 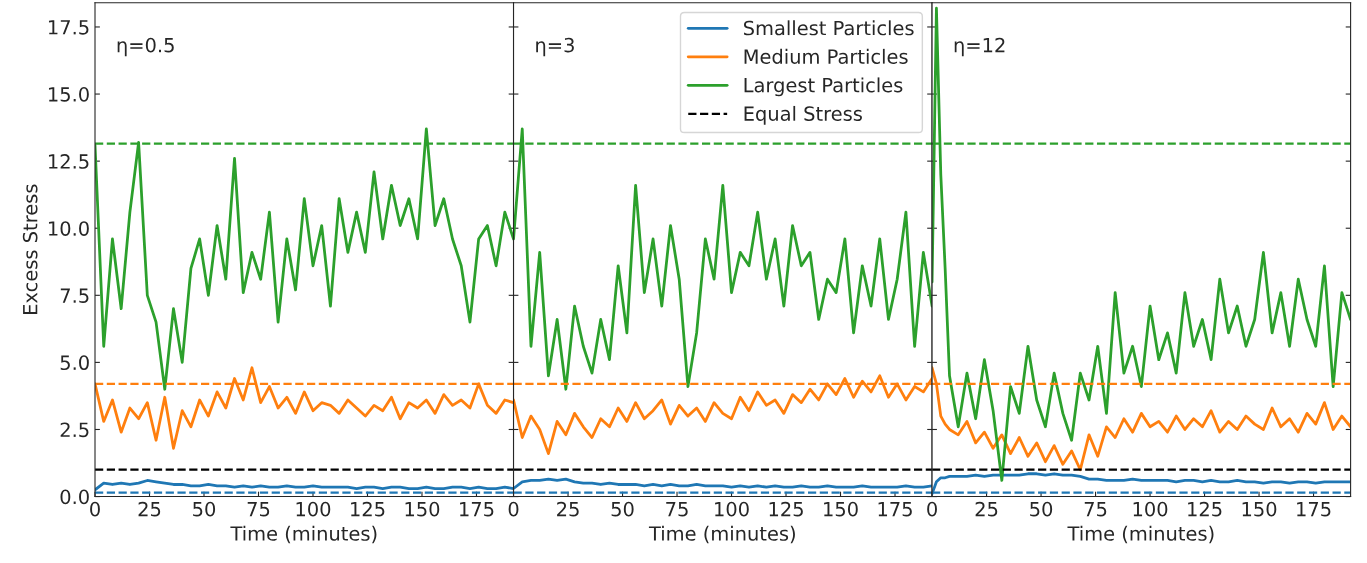 I want to click on legend-label: Largest Particles, so click(x=823, y=87).